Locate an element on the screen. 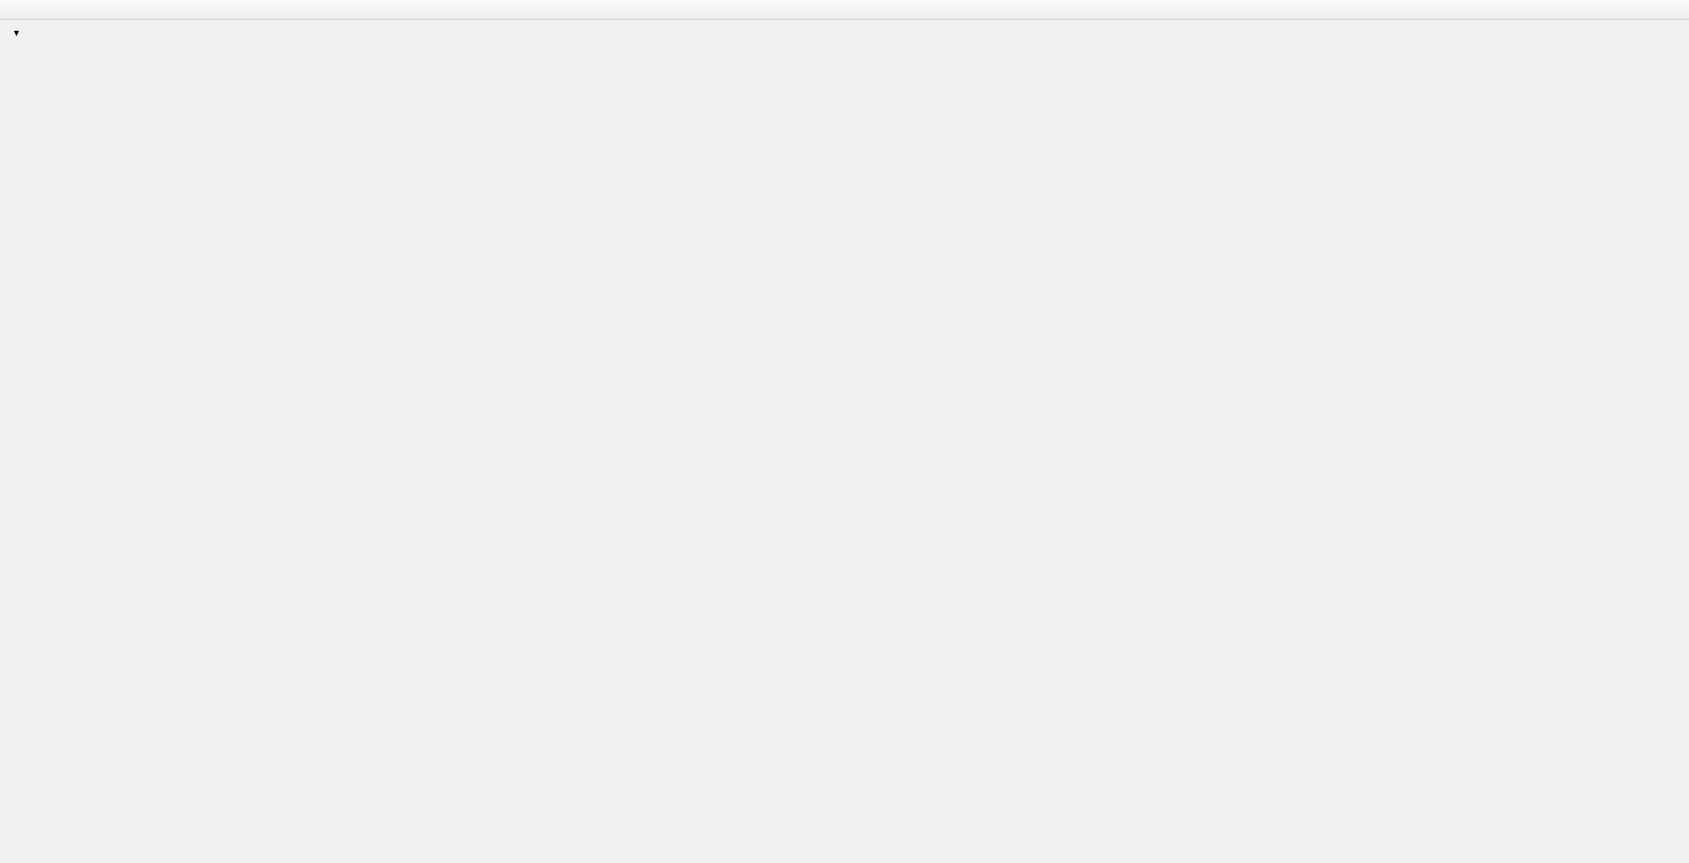 This screenshot has width=1689, height=863. toolbar is located at coordinates (844, 10).